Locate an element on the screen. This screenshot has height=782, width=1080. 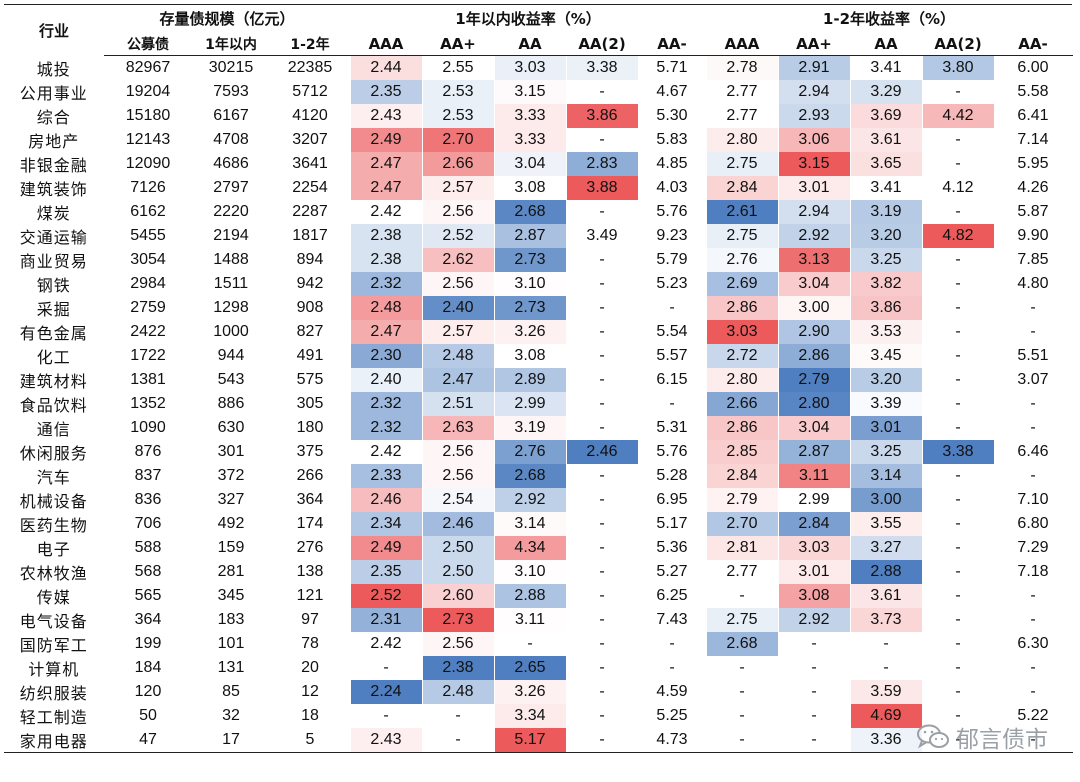
yield-cell: 2.54 is located at coordinates (458, 499).